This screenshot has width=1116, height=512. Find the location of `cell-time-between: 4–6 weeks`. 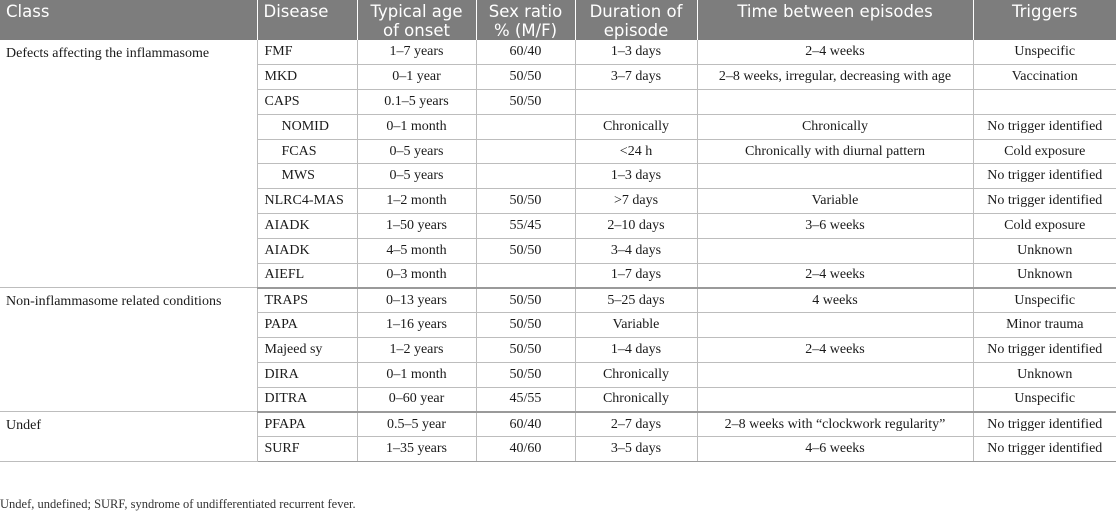

cell-time-between: 4–6 weeks is located at coordinates (834, 449).